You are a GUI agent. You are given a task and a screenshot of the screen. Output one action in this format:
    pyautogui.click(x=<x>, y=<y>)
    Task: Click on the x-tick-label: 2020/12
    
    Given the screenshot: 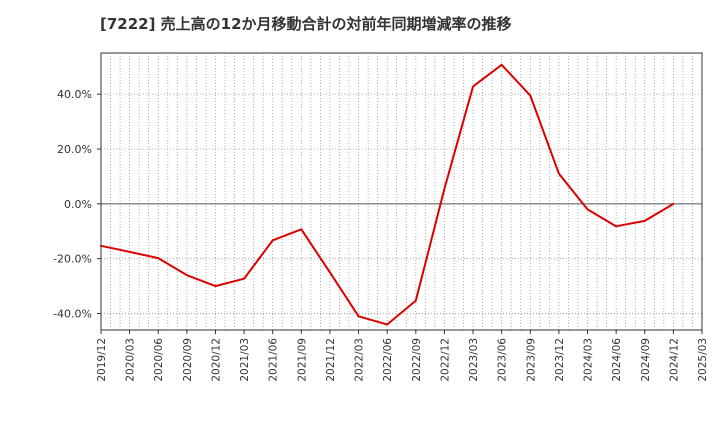 What is the action you would take?
    pyautogui.click(x=216, y=360)
    